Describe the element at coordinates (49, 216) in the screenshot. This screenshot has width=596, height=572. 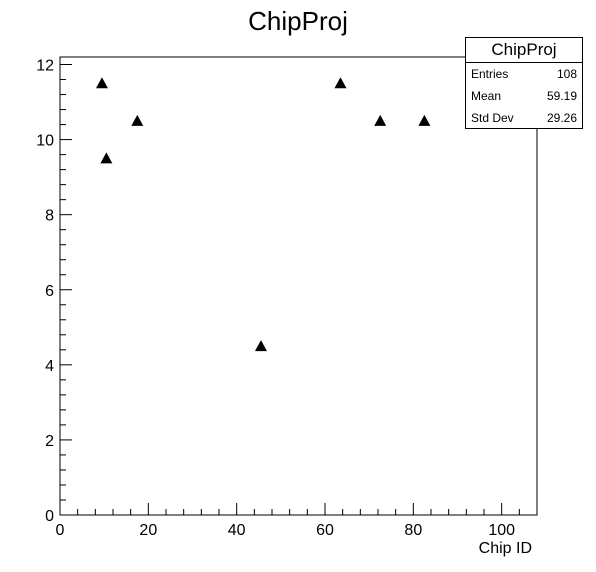
I see `y-tick-label: 8` at that location.